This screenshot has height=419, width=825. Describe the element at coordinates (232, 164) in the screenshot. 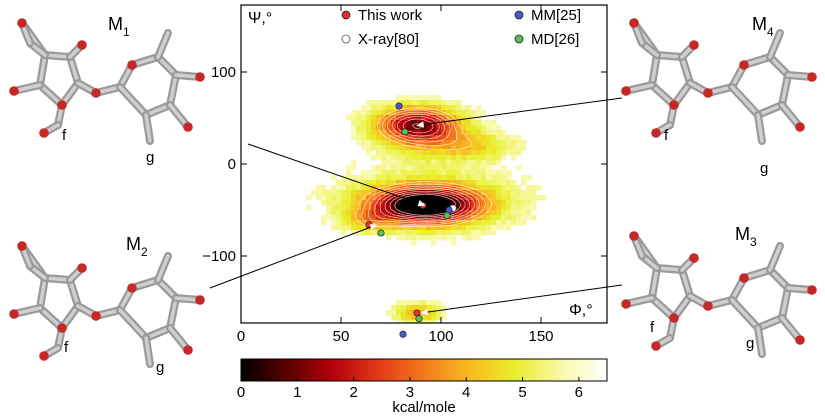

I see `y-tick-label: 0` at that location.